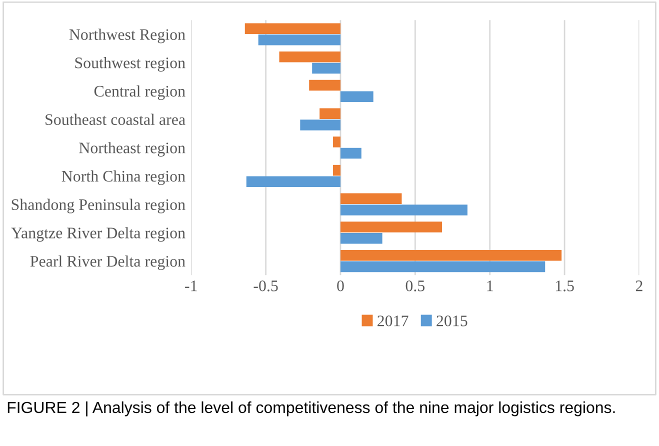  I want to click on y-tick-label: Northeast region, so click(132, 149).